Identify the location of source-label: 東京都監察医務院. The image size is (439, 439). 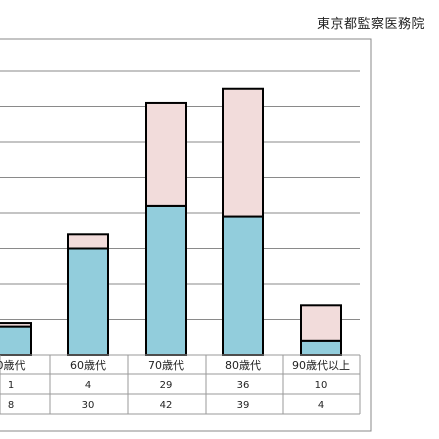
(370, 24).